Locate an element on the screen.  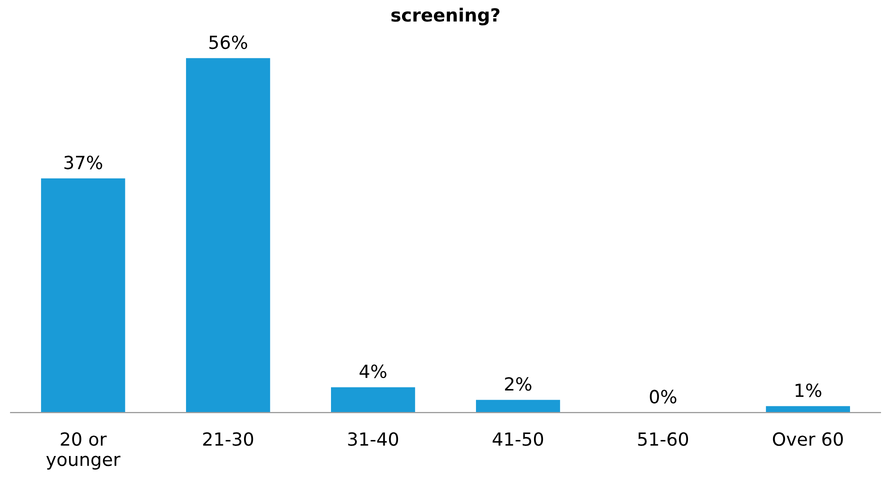
x-tick-label: 20 or younger is located at coordinates (83, 451).